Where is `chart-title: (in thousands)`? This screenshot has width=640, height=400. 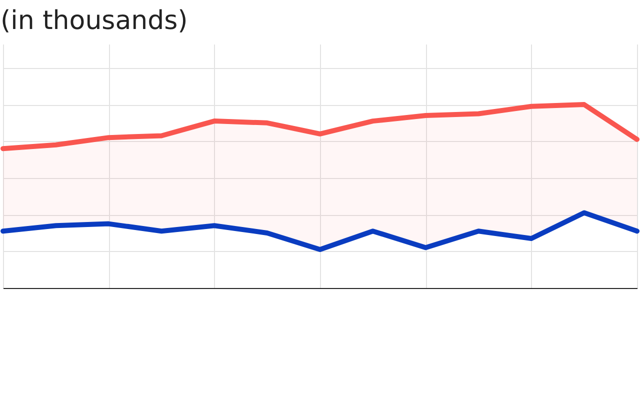 chart-title: (in thousands) is located at coordinates (94, 21).